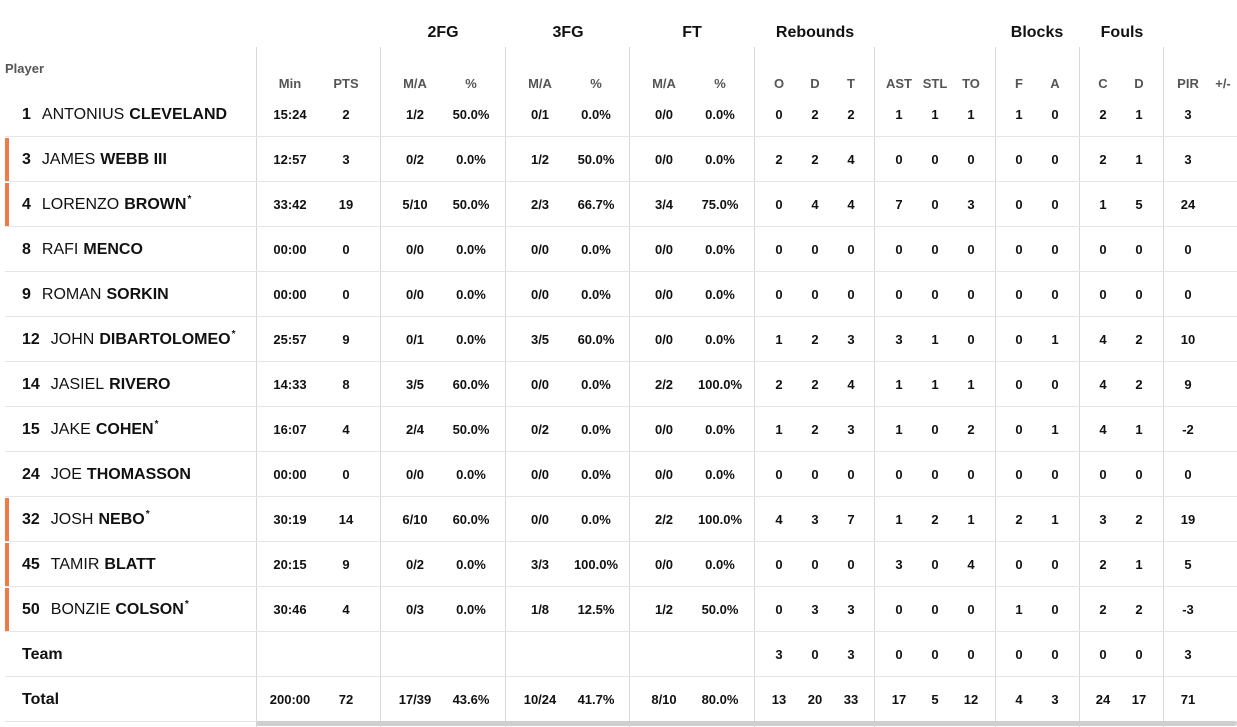 Image resolution: width=1237 pixels, height=727 pixels. What do you see at coordinates (178, 114) in the screenshot?
I see `player-last-name: CLEVELAND` at bounding box center [178, 114].